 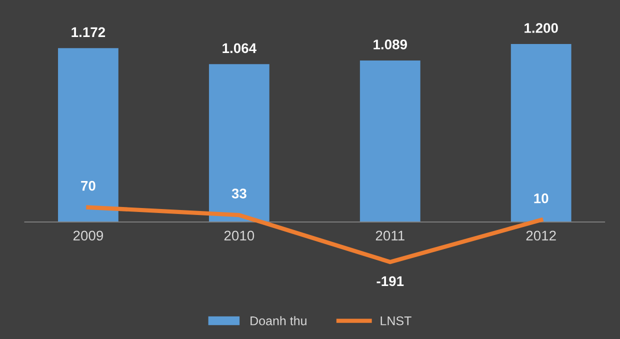 What do you see at coordinates (88, 235) in the screenshot?
I see `x-tick-label: 2009` at bounding box center [88, 235].